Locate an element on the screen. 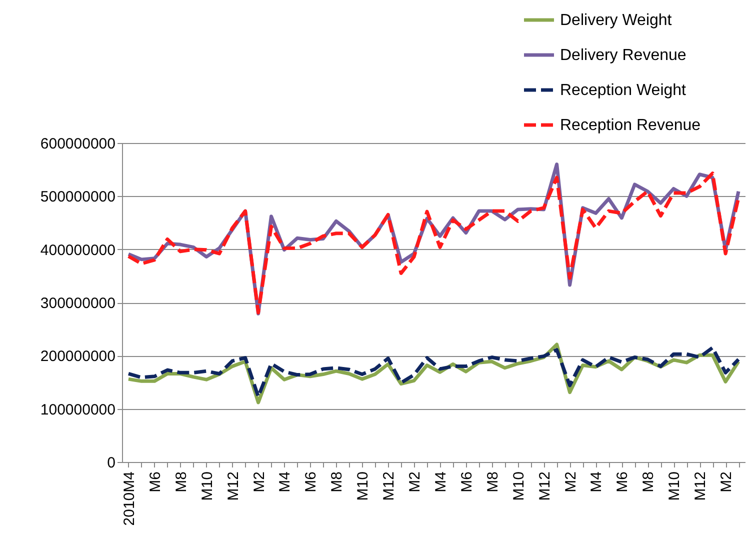 The image size is (753, 545). legend-label: Reception Revenue is located at coordinates (630, 125).